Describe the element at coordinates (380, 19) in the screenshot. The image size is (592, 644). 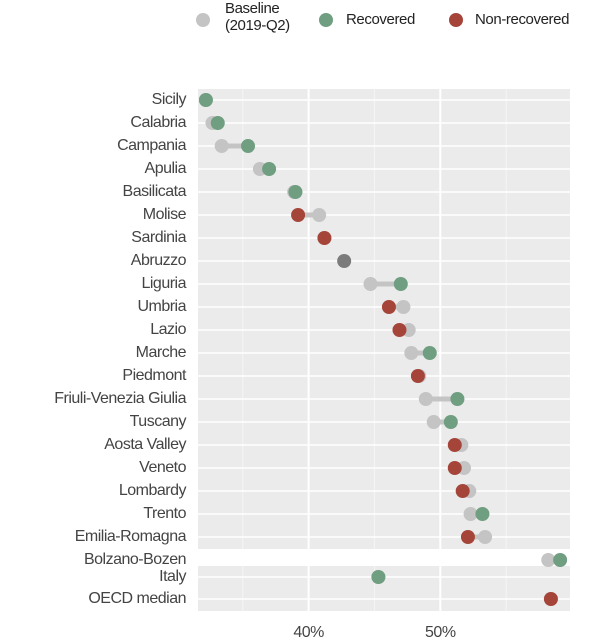
I see `legend-label: Recovered` at that location.